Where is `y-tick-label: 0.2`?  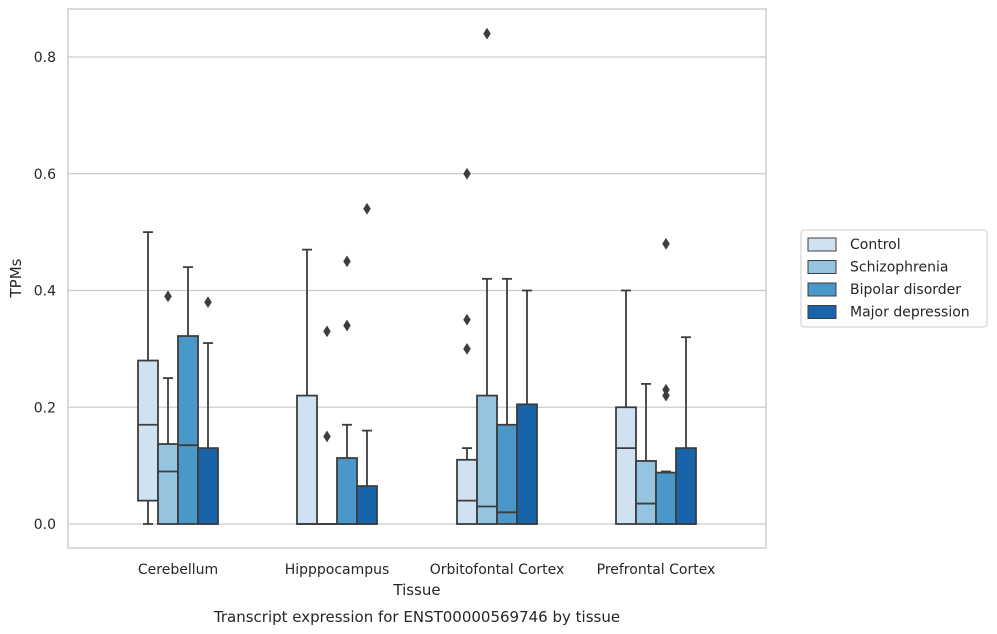 y-tick-label: 0.2 is located at coordinates (45, 408).